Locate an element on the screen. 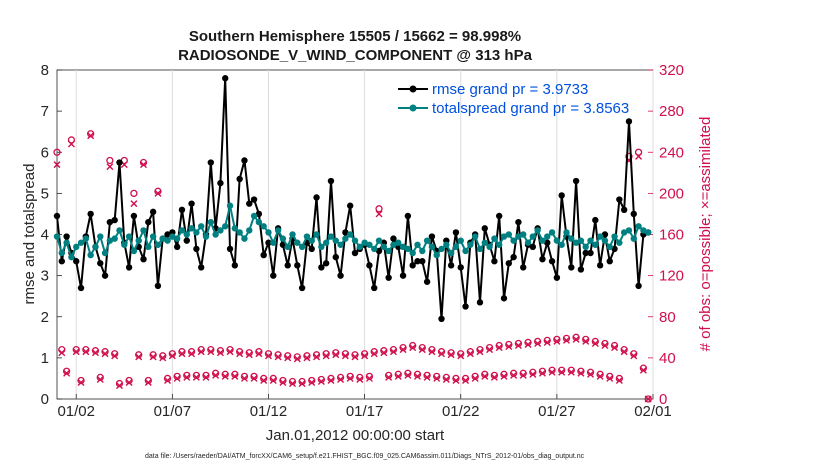 The height and width of the screenshot is (470, 830). legend-rmse-label: rmse grand pr = 3.9733 is located at coordinates (510, 89).